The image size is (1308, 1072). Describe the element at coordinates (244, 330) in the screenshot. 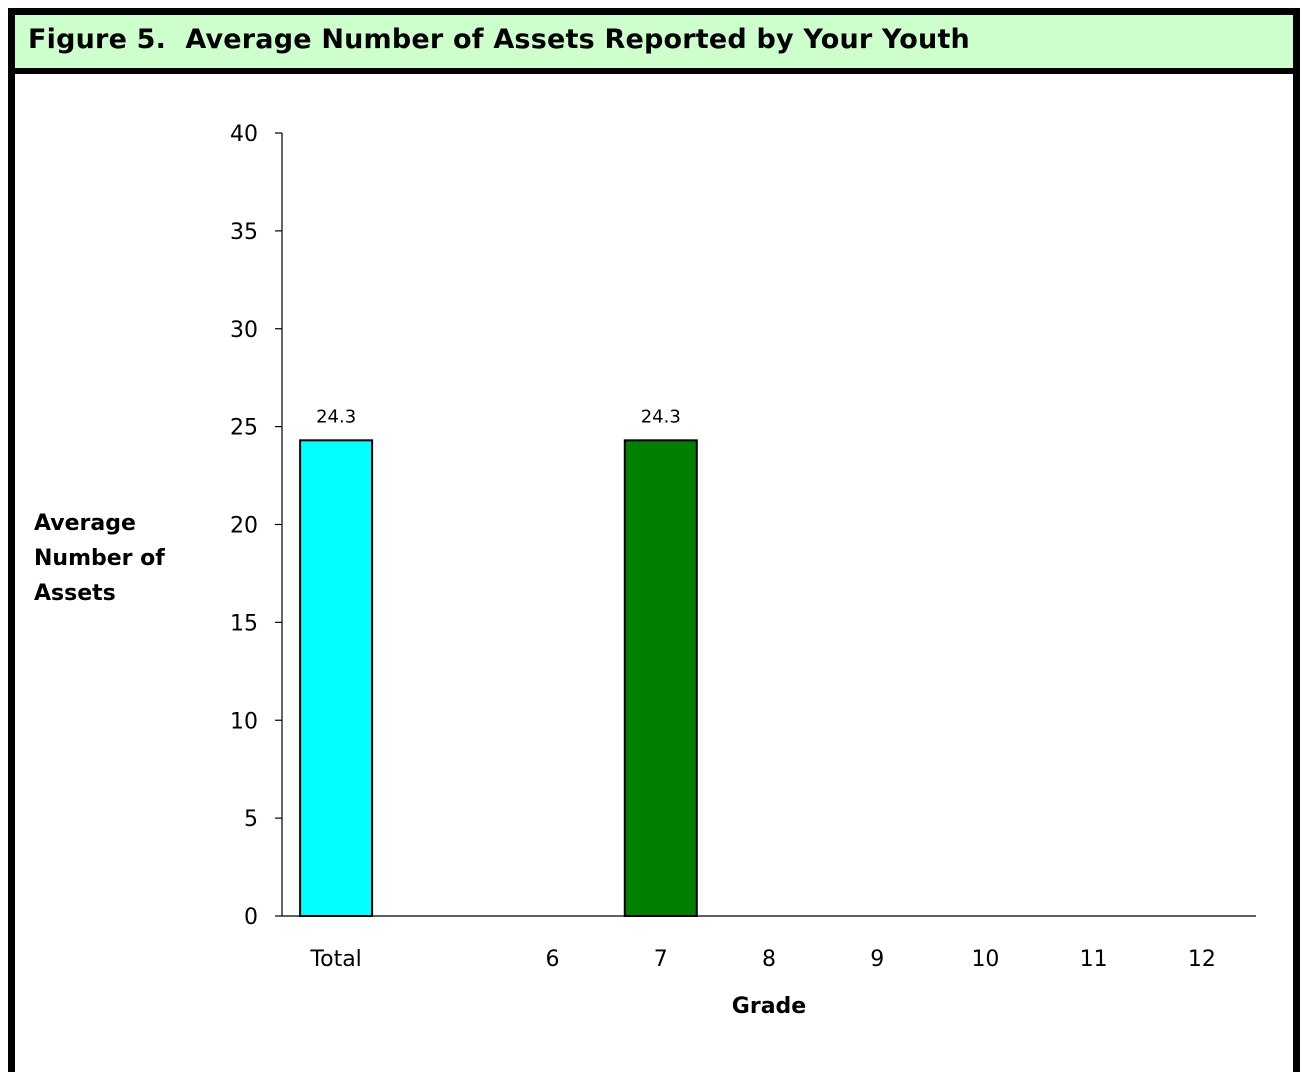

I see `y-tick-label: 30` at that location.